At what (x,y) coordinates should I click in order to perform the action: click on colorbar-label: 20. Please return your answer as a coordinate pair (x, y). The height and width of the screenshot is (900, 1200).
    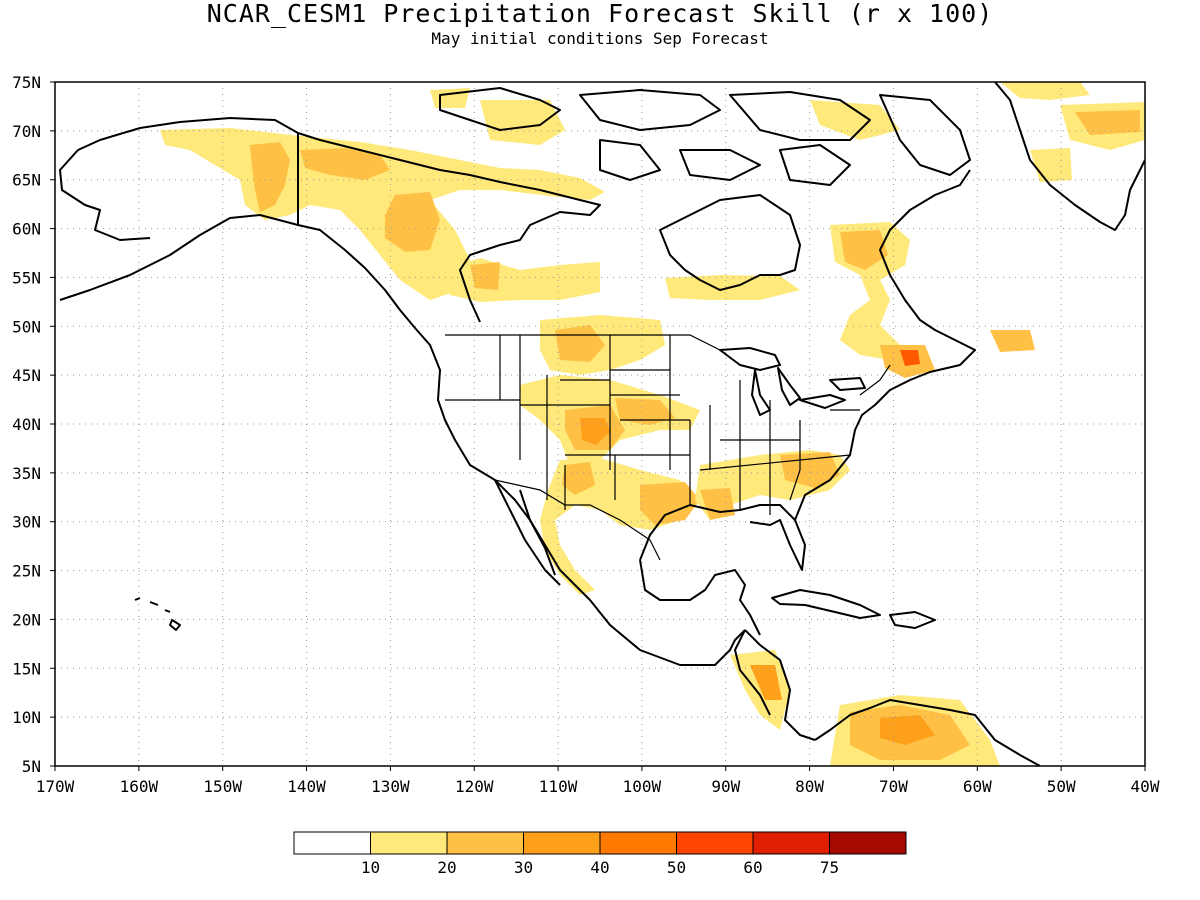
    Looking at the image, I should click on (446, 867).